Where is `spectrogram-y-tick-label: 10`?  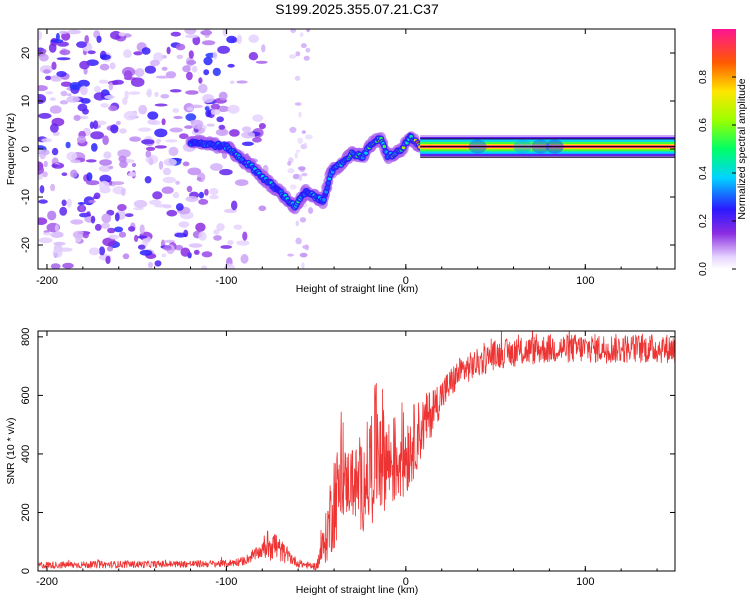 spectrogram-y-tick-label: 10 is located at coordinates (26, 101).